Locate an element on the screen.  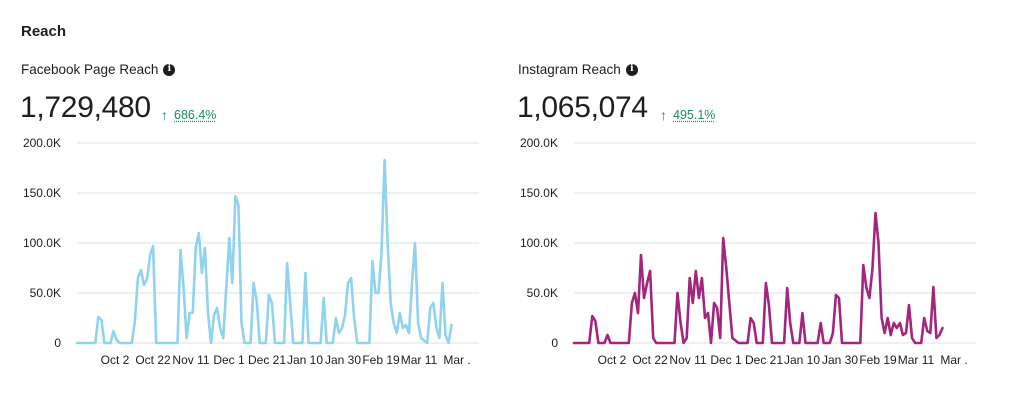
instagram-reach-total: 1,065,074 is located at coordinates (582, 107).